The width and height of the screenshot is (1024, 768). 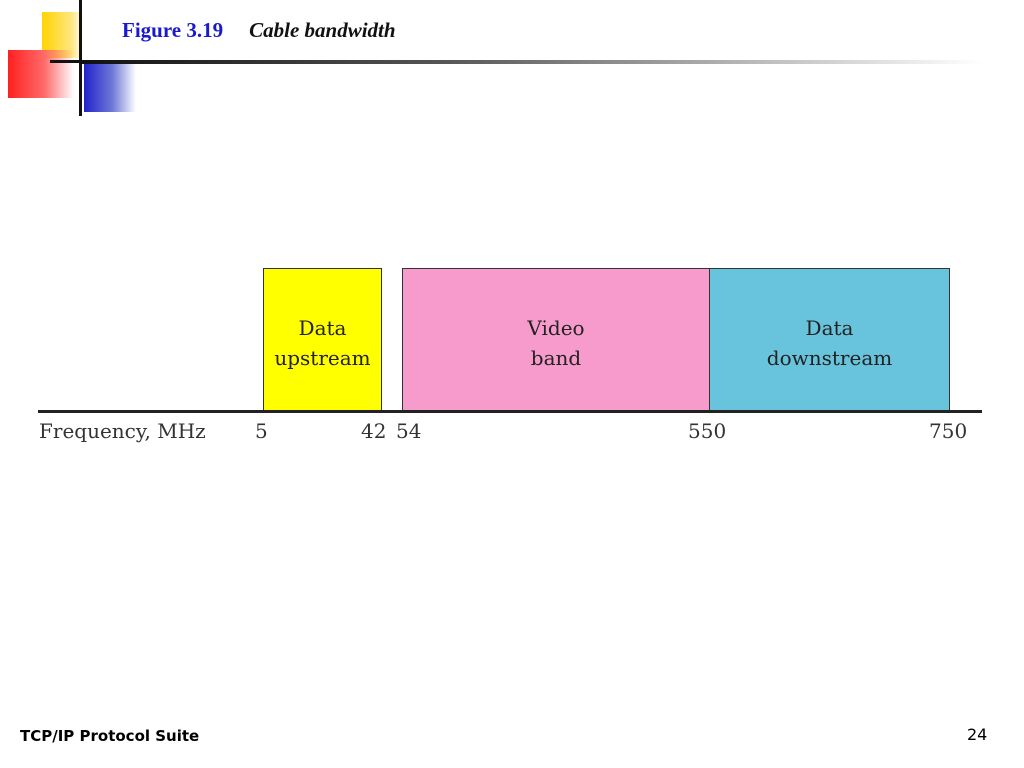 I want to click on logo-red-square, so click(x=41, y=74).